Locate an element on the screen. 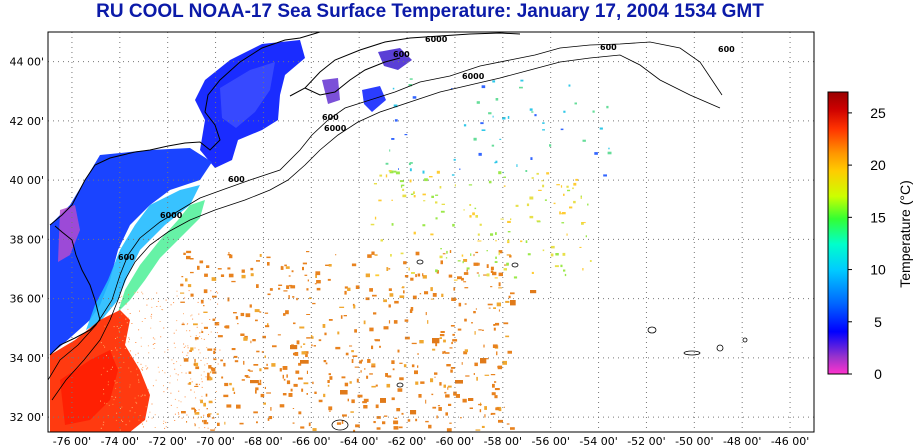 The height and width of the screenshot is (448, 920). colorbar-tick-labels: 25 20 15 10 5 0 is located at coordinates (867, 243).